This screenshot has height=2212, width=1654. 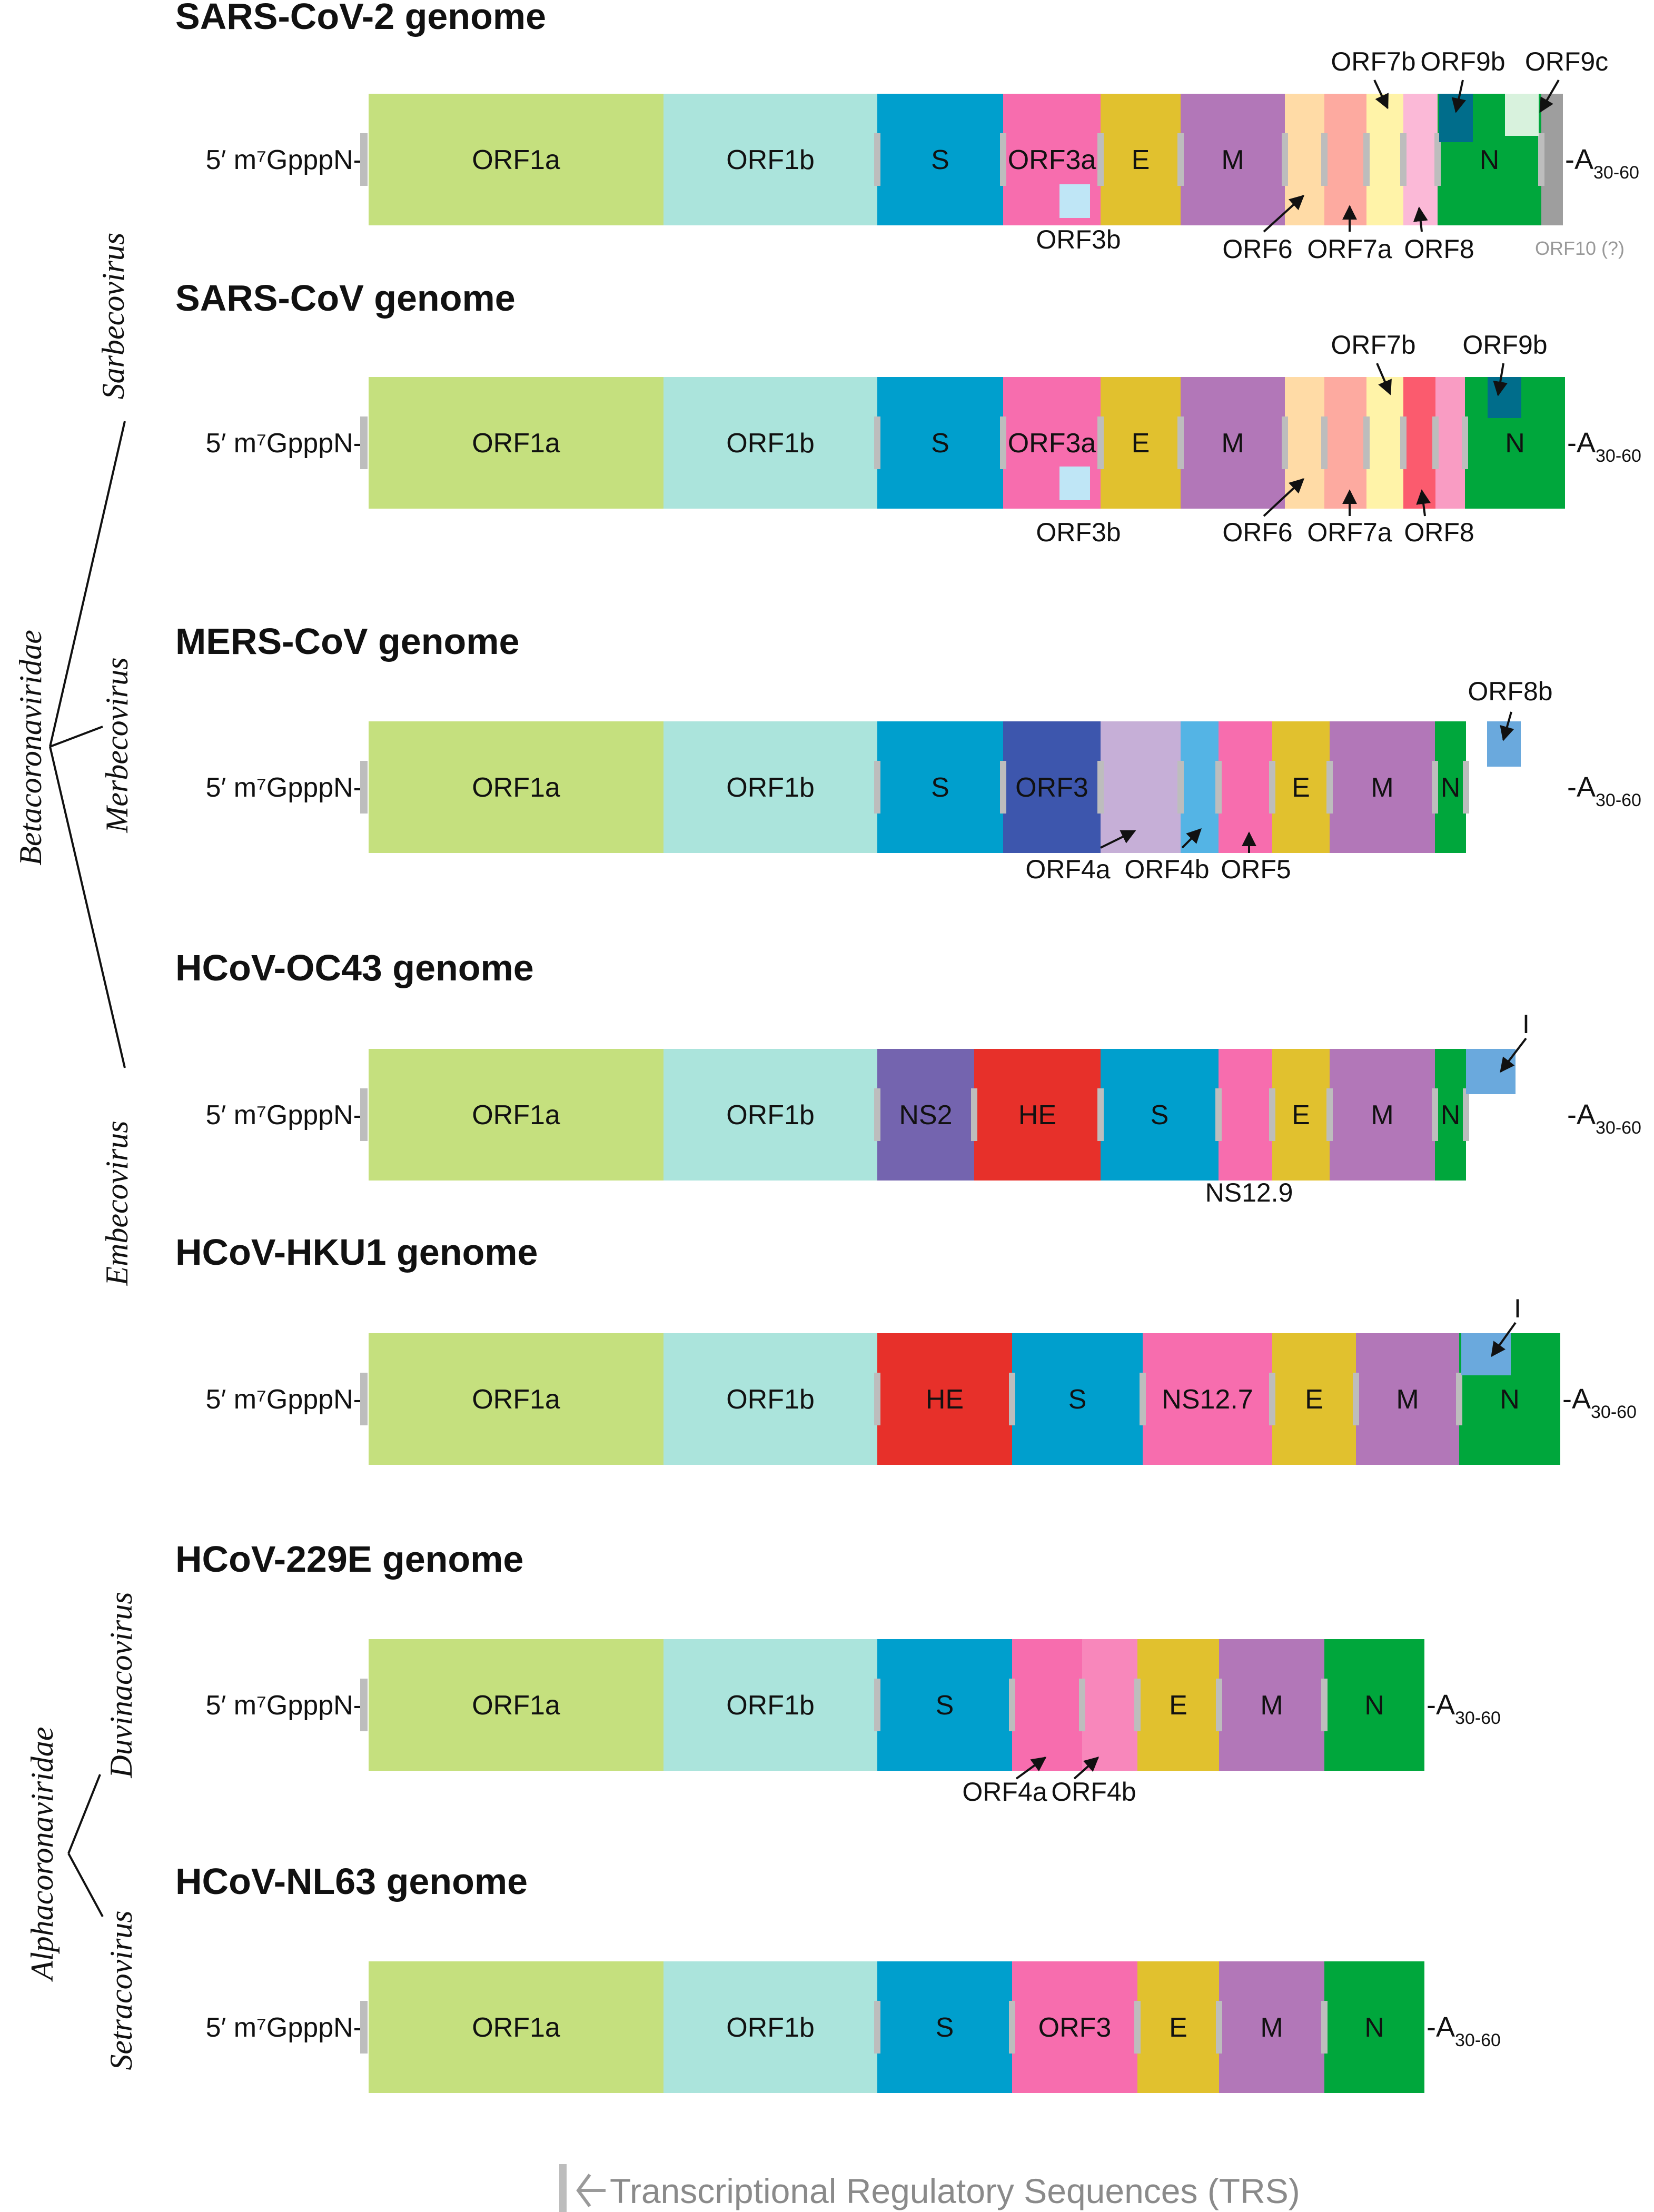 What do you see at coordinates (87, 907) in the screenshot?
I see `tree-branch-embecovirus` at bounding box center [87, 907].